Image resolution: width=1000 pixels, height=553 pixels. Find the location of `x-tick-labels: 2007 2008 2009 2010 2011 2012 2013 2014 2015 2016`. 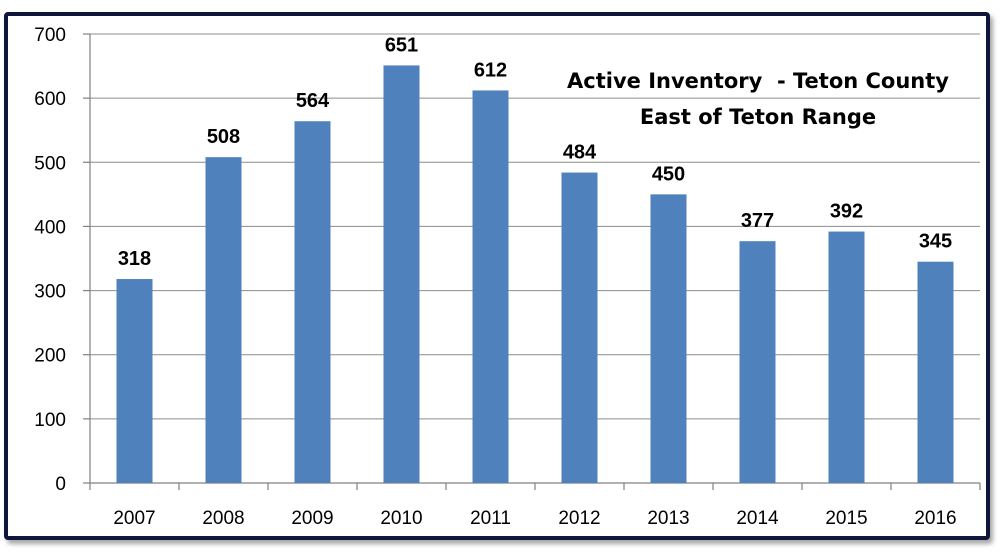

x-tick-labels: 2007 2008 2009 2010 2011 2012 2013 2014 2015 2016 is located at coordinates (534, 518).